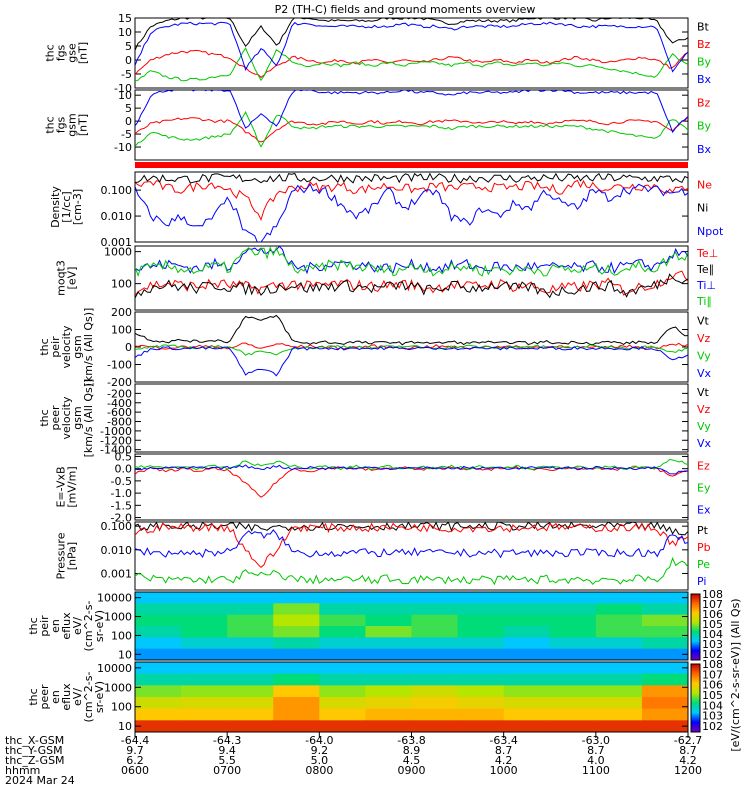 The height and width of the screenshot is (804, 750). I want to click on ephemeris-value: -63.8, so click(411, 740).